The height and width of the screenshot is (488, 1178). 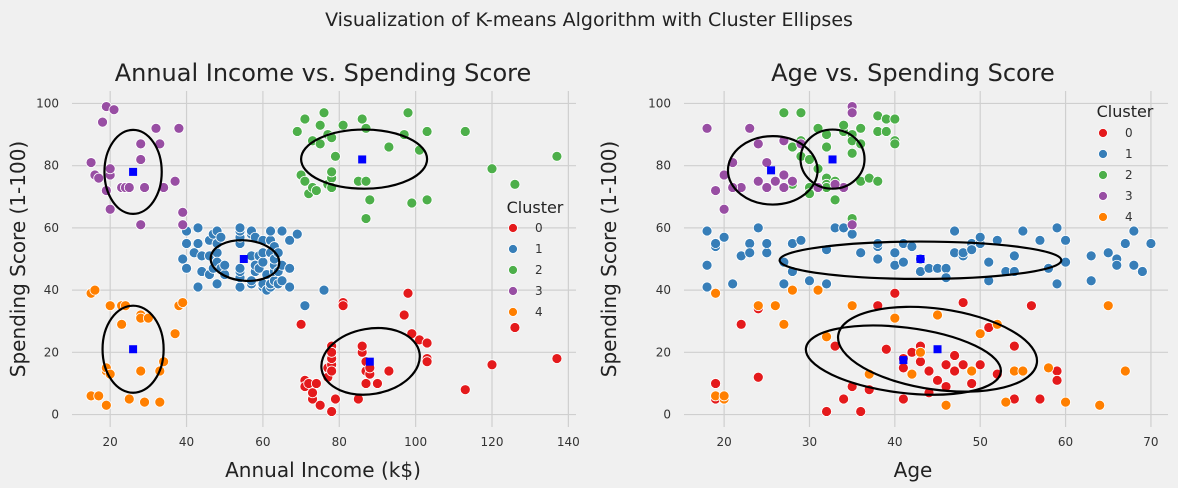 I want to click on cluster-3-ellipse, so click(x=772, y=170).